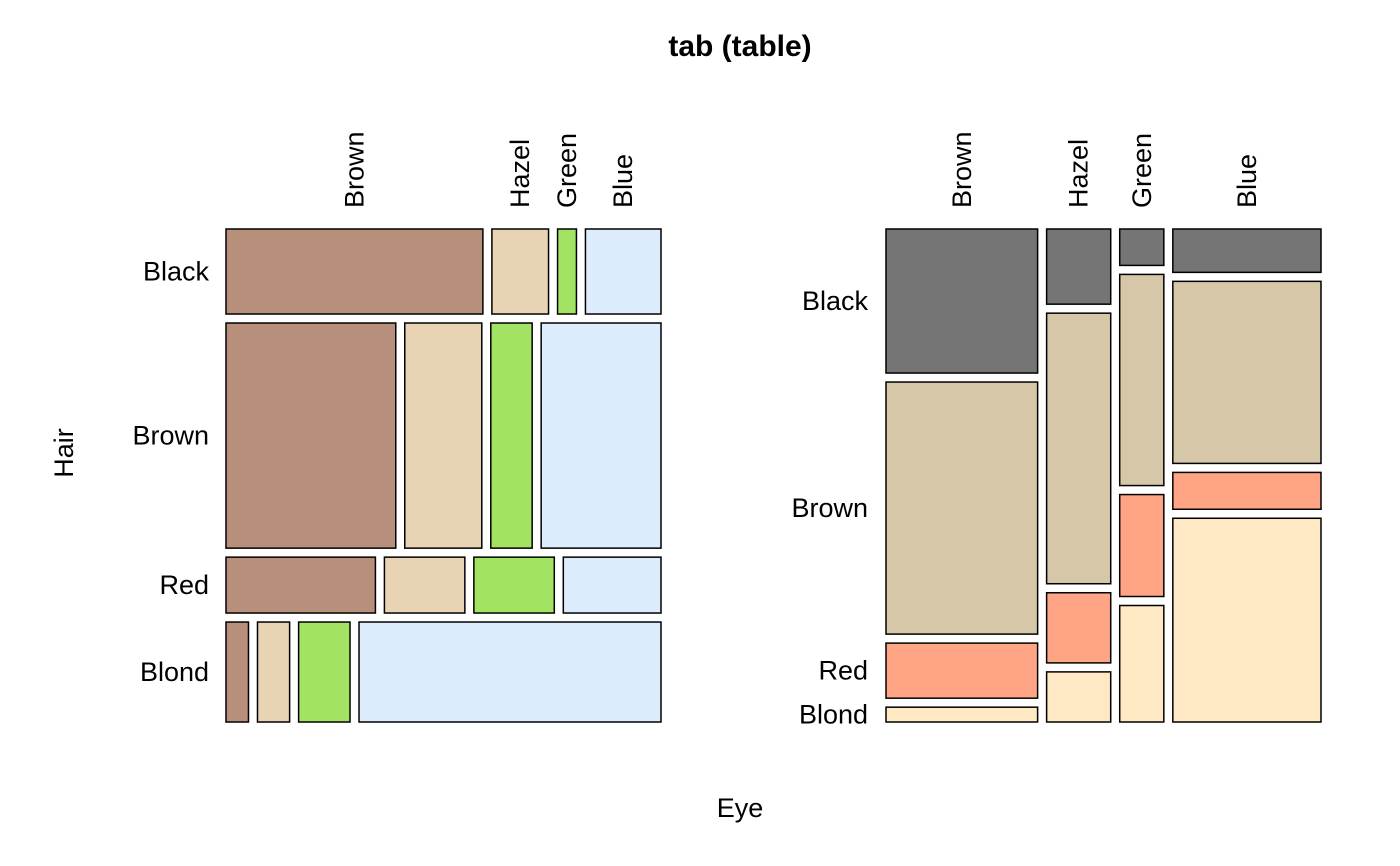 The width and height of the screenshot is (1400, 866). I want to click on column-label-left-brown: Brown, so click(354, 169).